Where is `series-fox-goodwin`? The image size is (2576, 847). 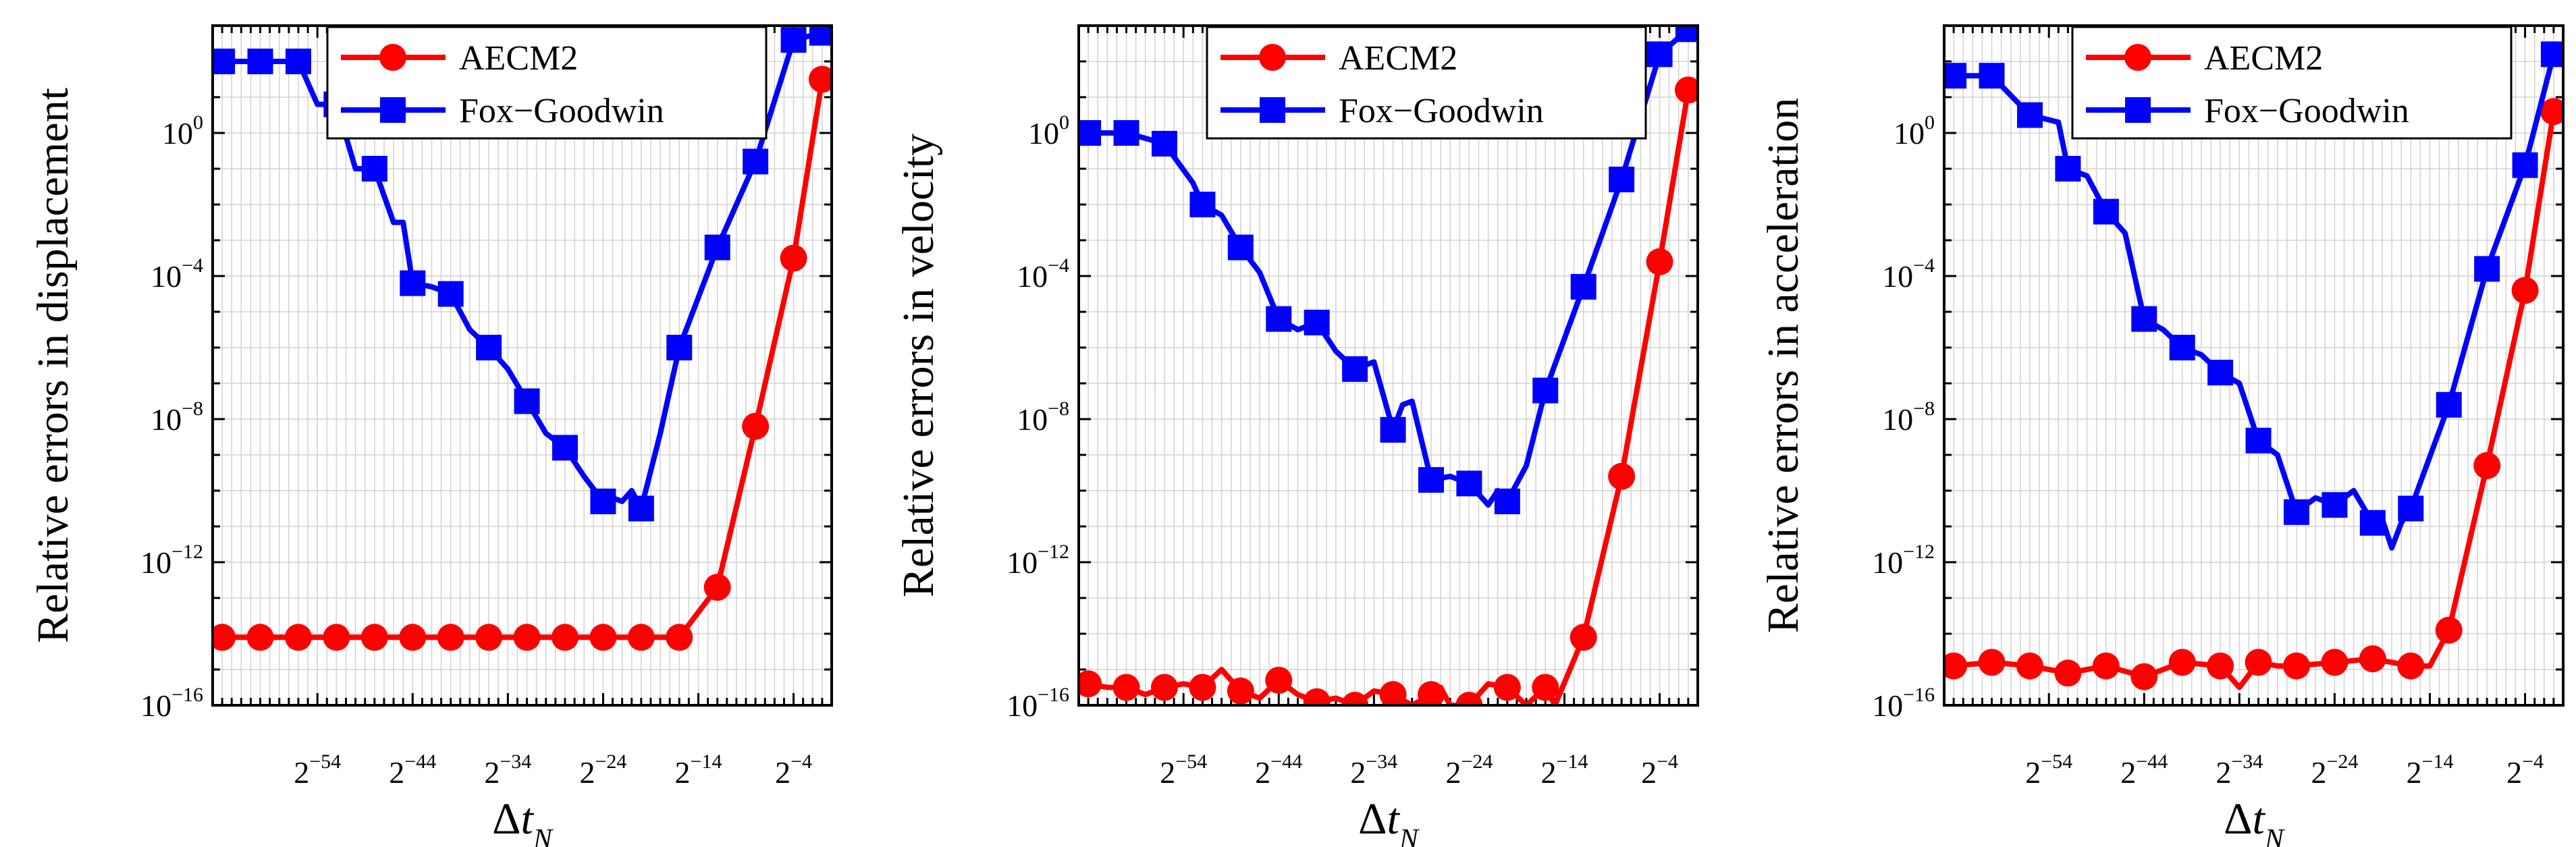
series-fox-goodwin is located at coordinates (522, 274).